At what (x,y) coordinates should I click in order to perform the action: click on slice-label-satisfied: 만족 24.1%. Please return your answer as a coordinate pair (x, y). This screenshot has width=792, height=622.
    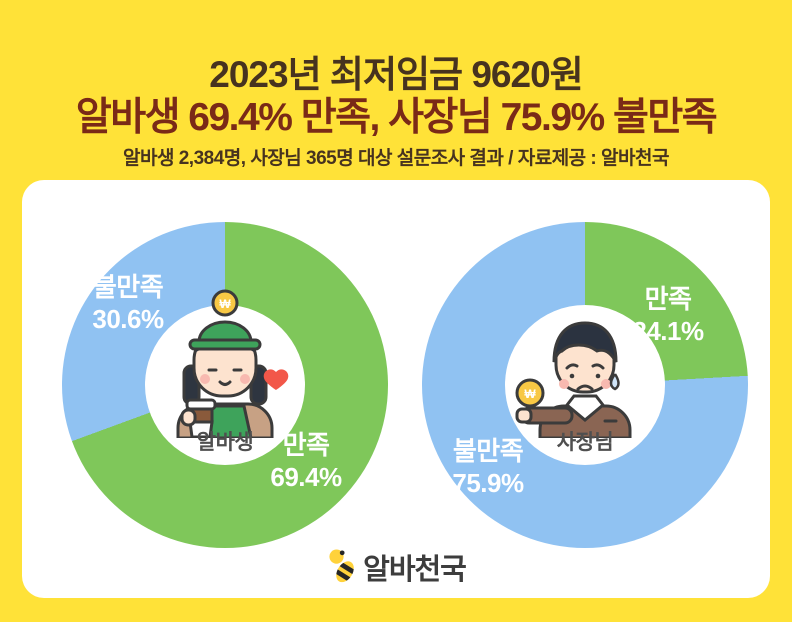
    Looking at the image, I should click on (668, 315).